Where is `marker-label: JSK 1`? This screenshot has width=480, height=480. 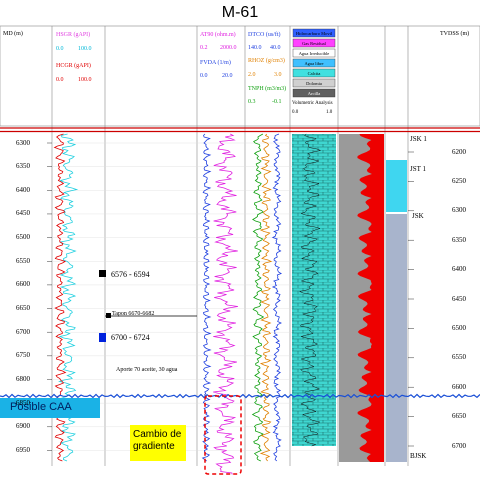 marker-label: JSK 1 is located at coordinates (418, 139).